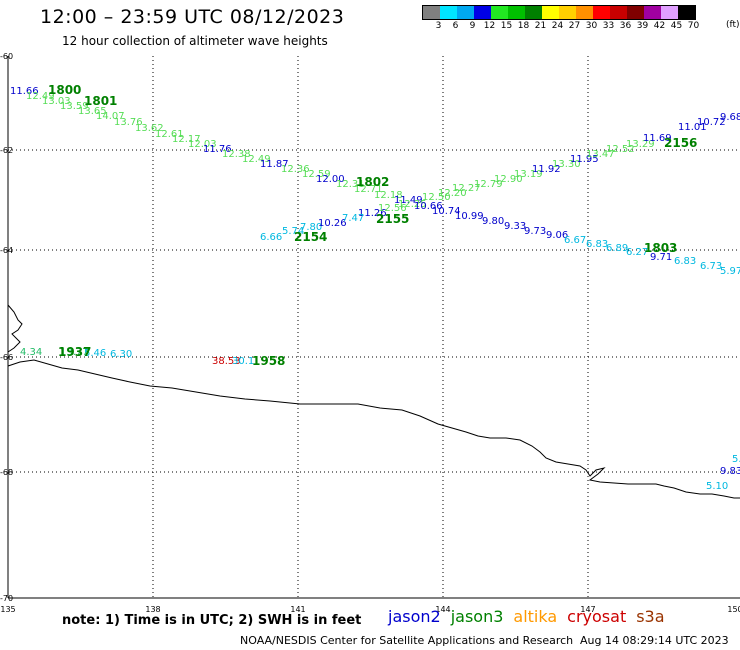  Describe the element at coordinates (535, 616) in the screenshot. I see `legend-item-altika: altika` at that location.